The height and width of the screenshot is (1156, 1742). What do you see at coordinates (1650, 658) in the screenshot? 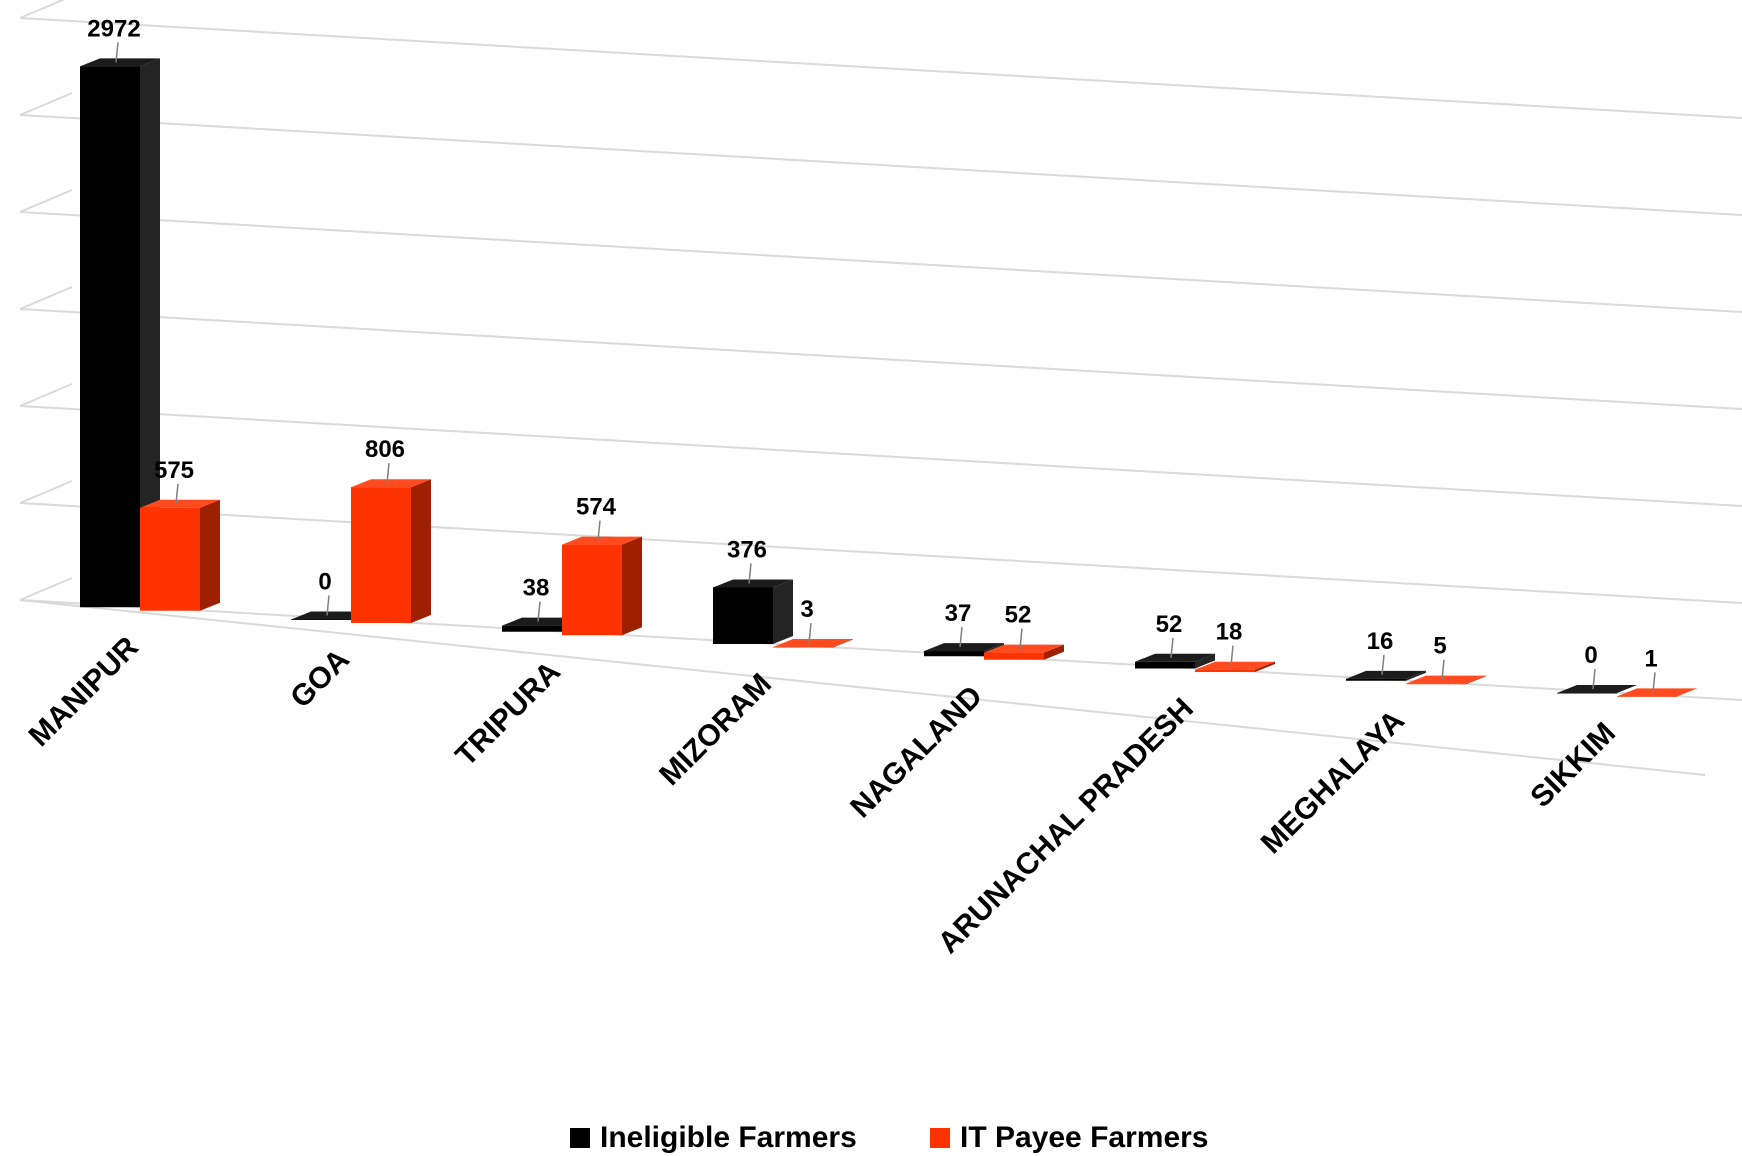
I see `value-label: 1` at bounding box center [1650, 658].